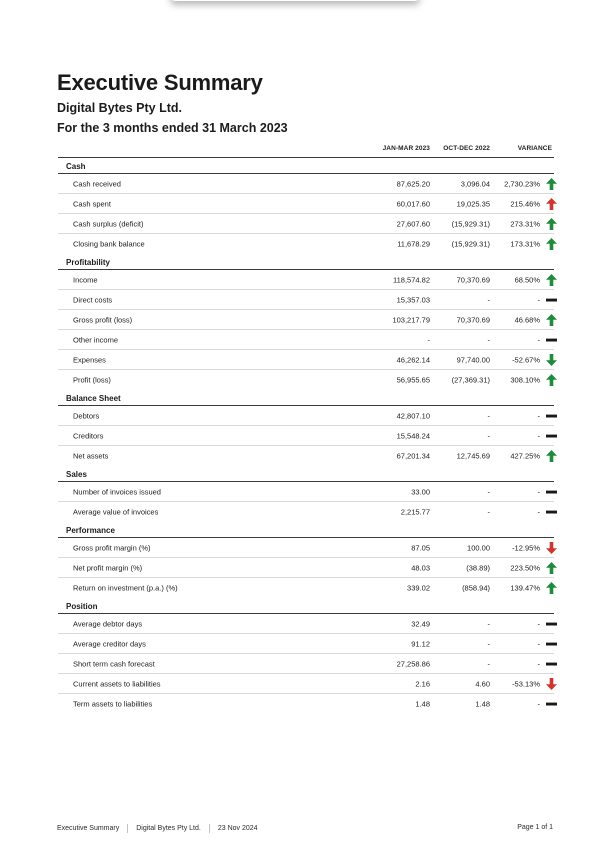 The image size is (610, 864). I want to click on footer-item: 23 Nov 2024, so click(237, 828).